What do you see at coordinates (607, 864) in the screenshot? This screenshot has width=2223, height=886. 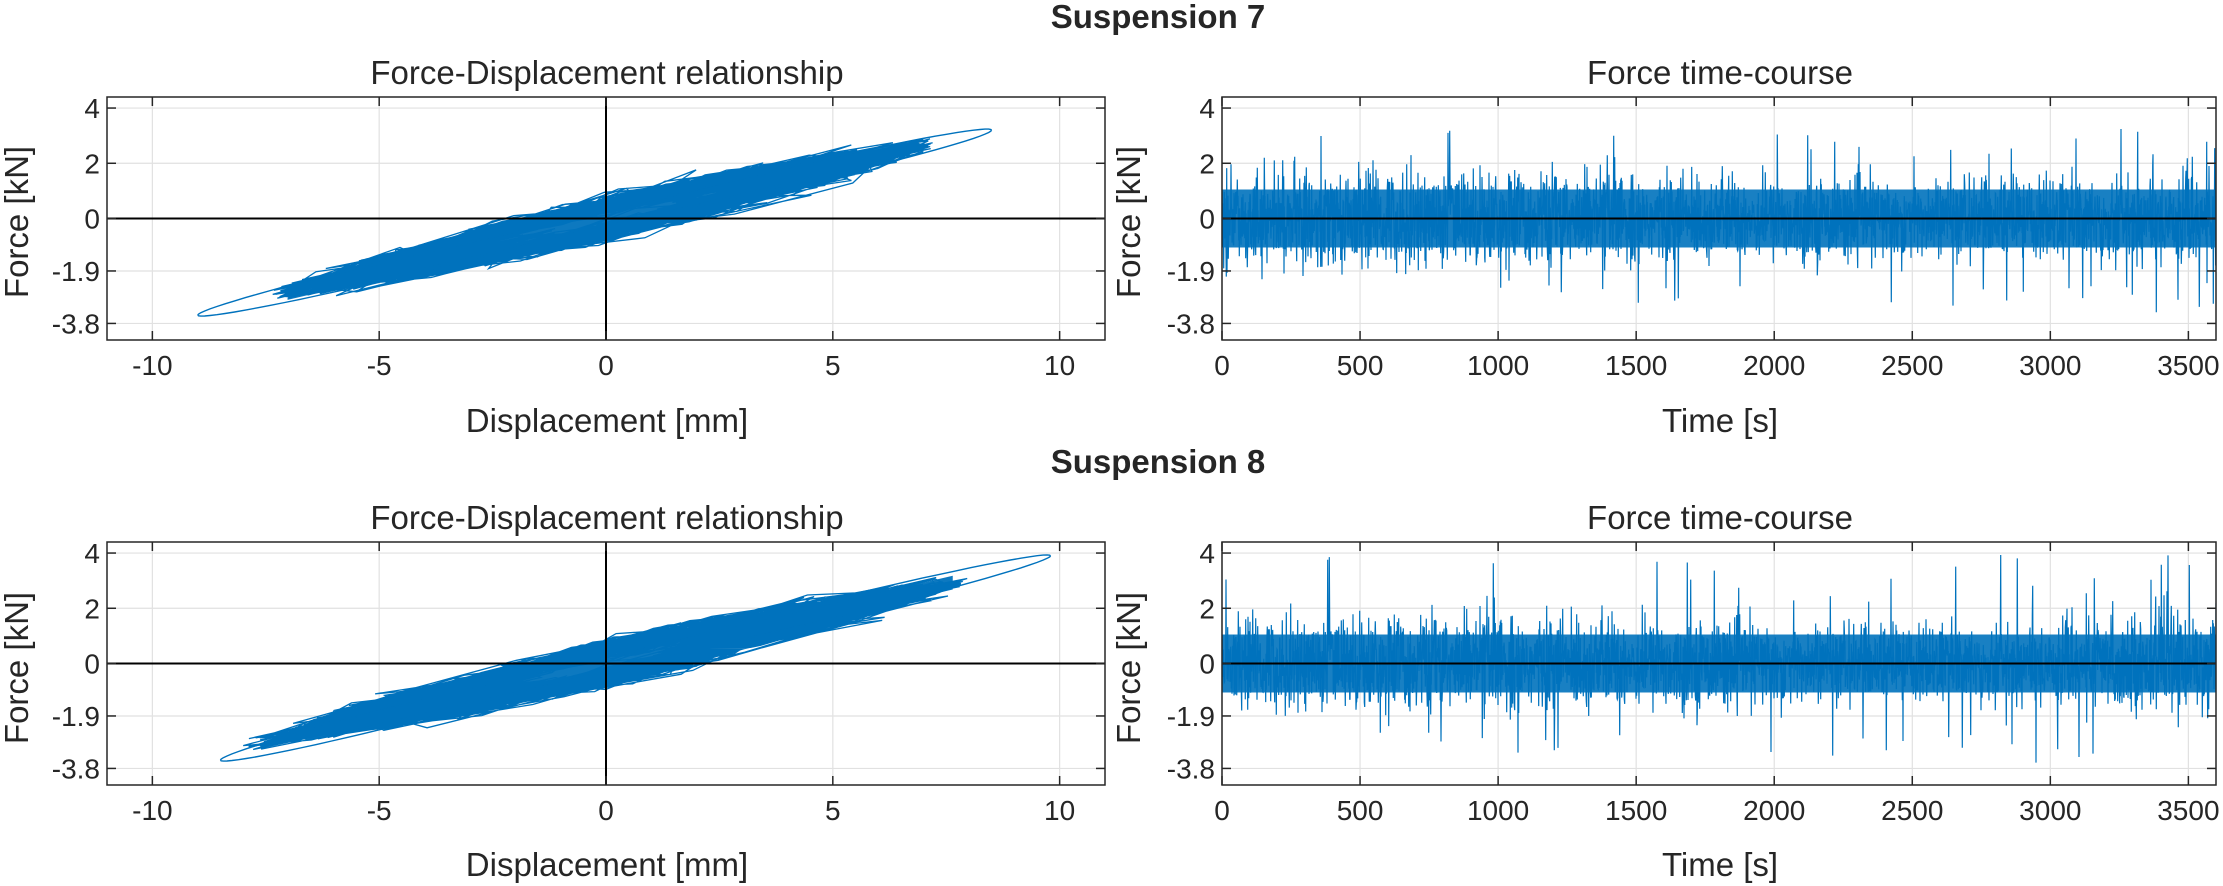 I see `xlabel-s8-displacement: Displacement [mm]` at bounding box center [607, 864].